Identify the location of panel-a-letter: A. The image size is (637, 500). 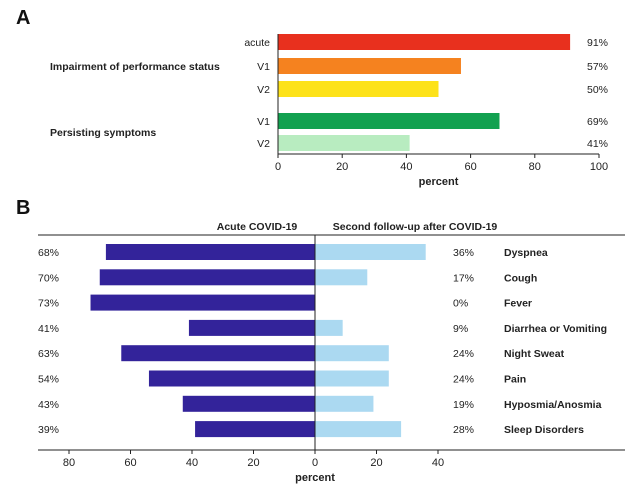
(23, 18).